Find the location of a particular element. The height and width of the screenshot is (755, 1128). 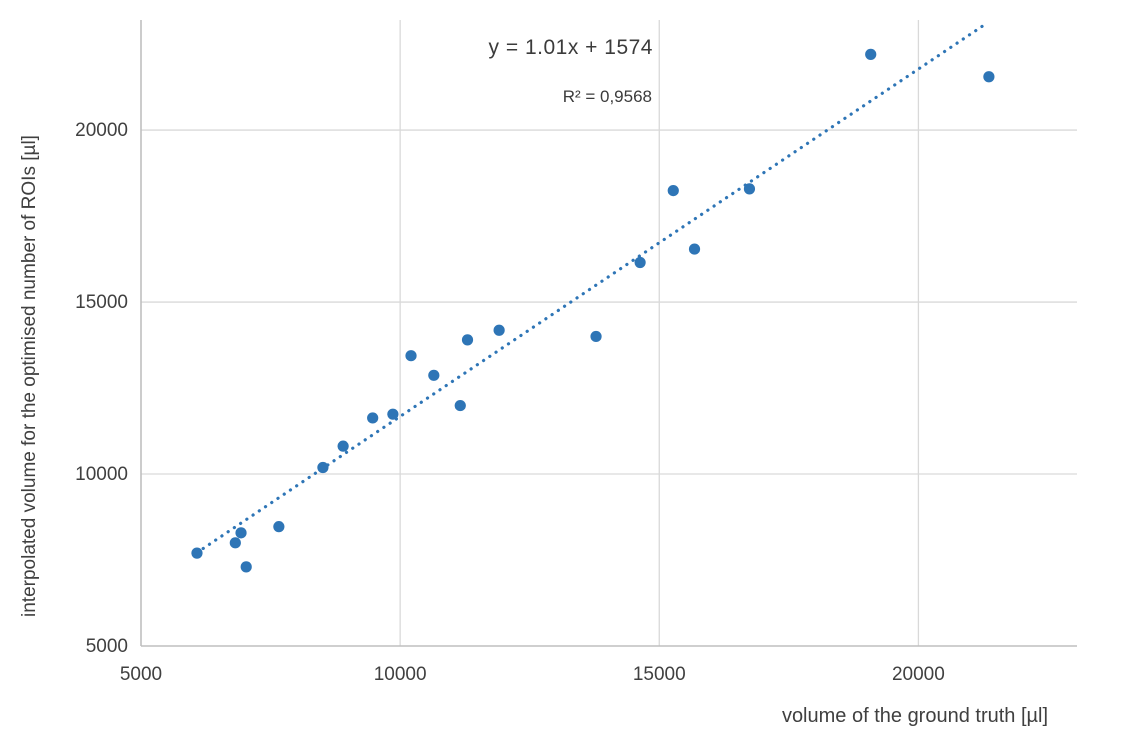

trendline-equation-label: y = 1.01x + 1574 is located at coordinates (570, 47).